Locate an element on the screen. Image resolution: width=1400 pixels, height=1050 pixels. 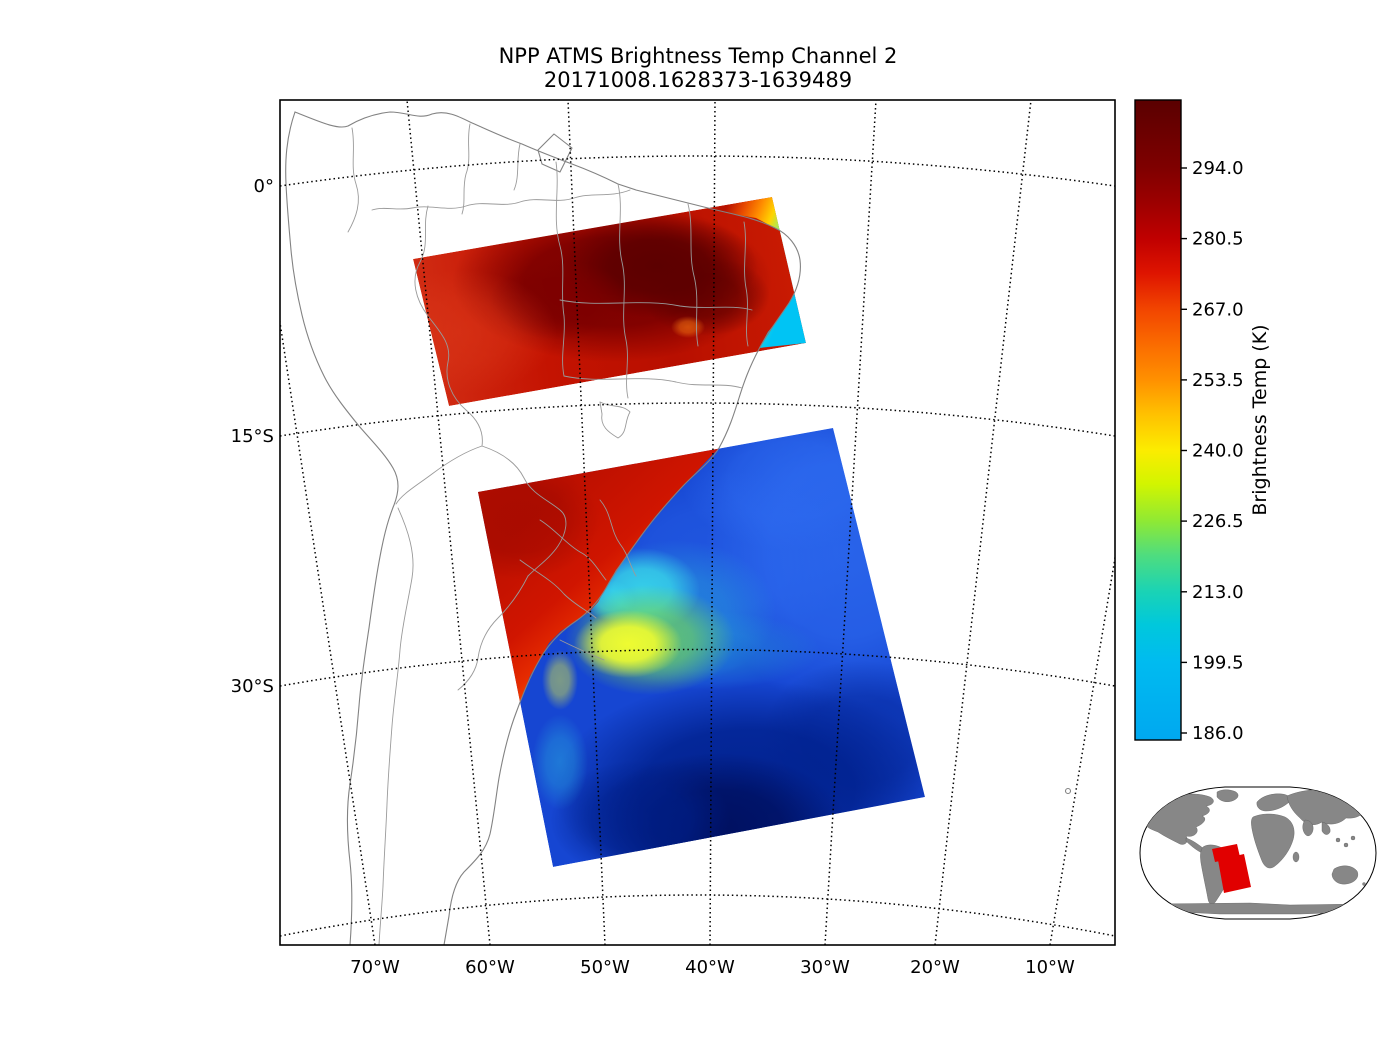
meridian-40w is located at coordinates (712, 522).